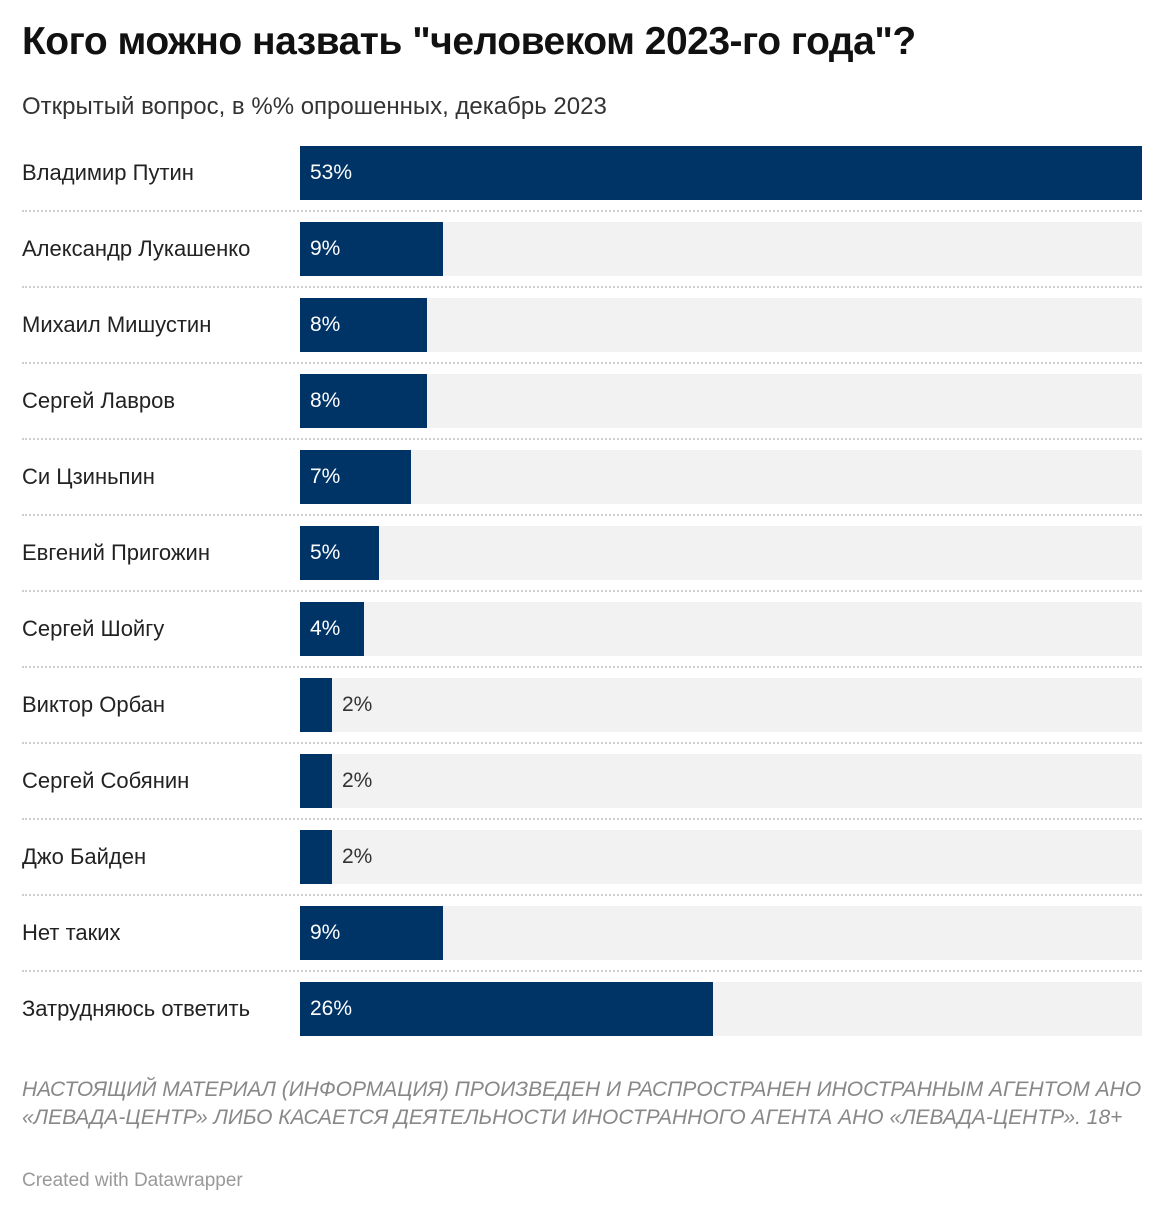 The height and width of the screenshot is (1216, 1164). I want to click on bar-row: Михаил Мишустин 8%, so click(582, 325).